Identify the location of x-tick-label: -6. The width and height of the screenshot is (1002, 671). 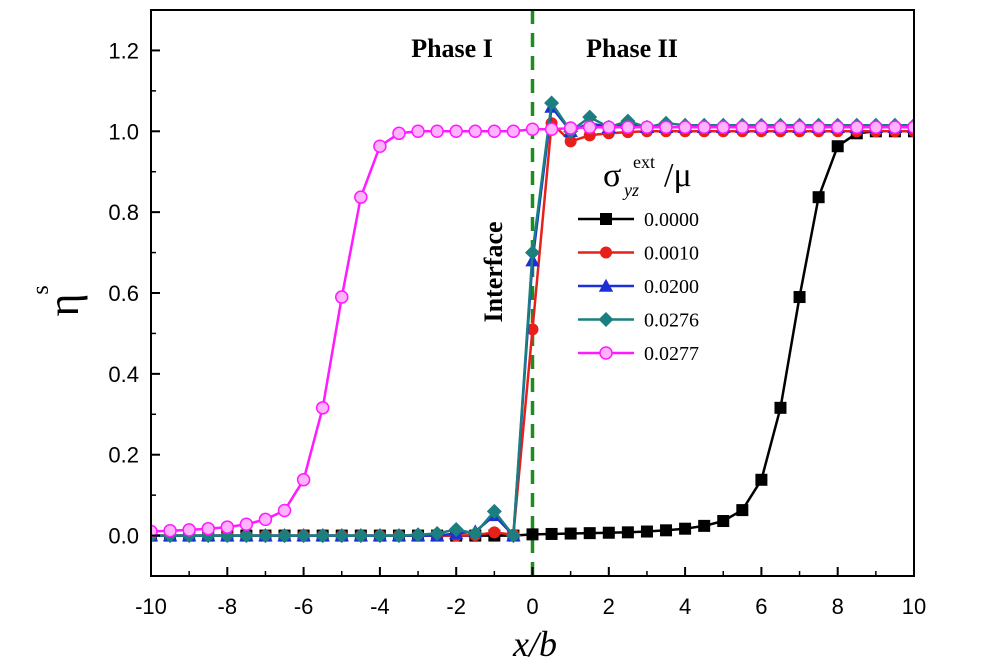
(304, 606).